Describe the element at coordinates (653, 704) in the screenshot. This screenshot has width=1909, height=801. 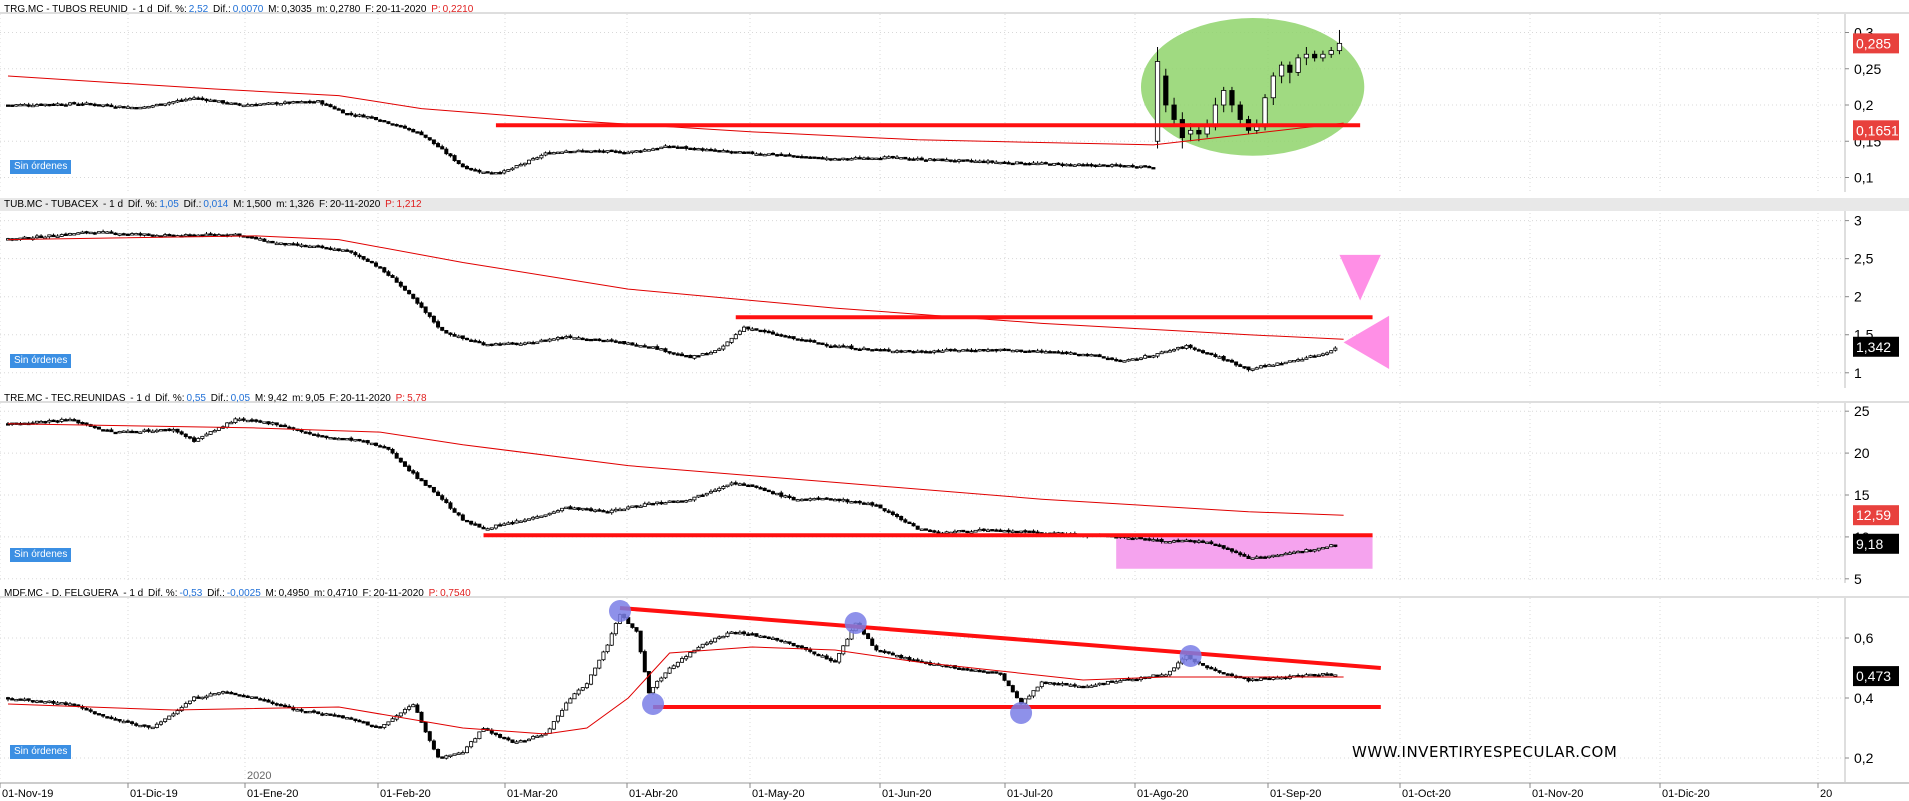
I see `pivot-marker` at that location.